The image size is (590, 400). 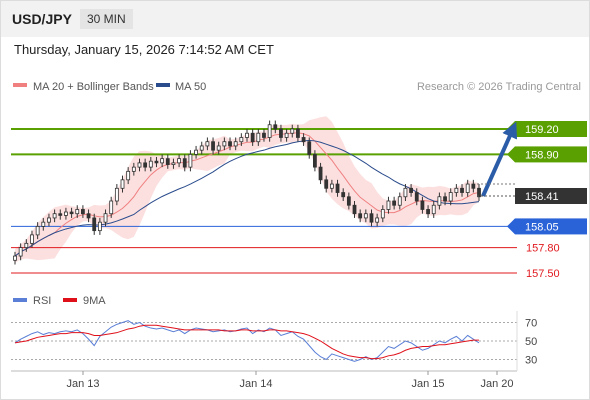 What do you see at coordinates (427, 384) in the screenshot?
I see `x-tick-label: Jan 15` at bounding box center [427, 384].